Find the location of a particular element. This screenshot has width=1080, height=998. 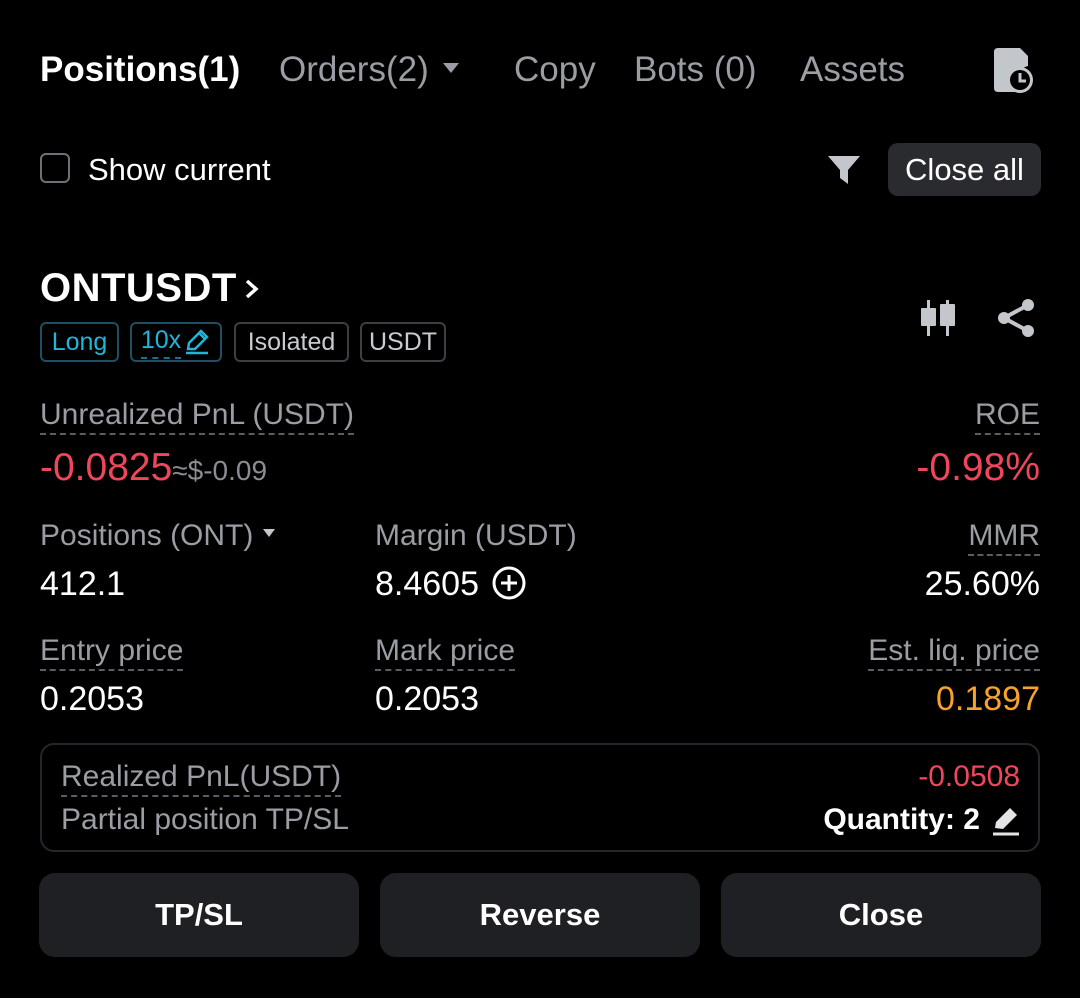

roe-value: -0.98% is located at coordinates (978, 467).